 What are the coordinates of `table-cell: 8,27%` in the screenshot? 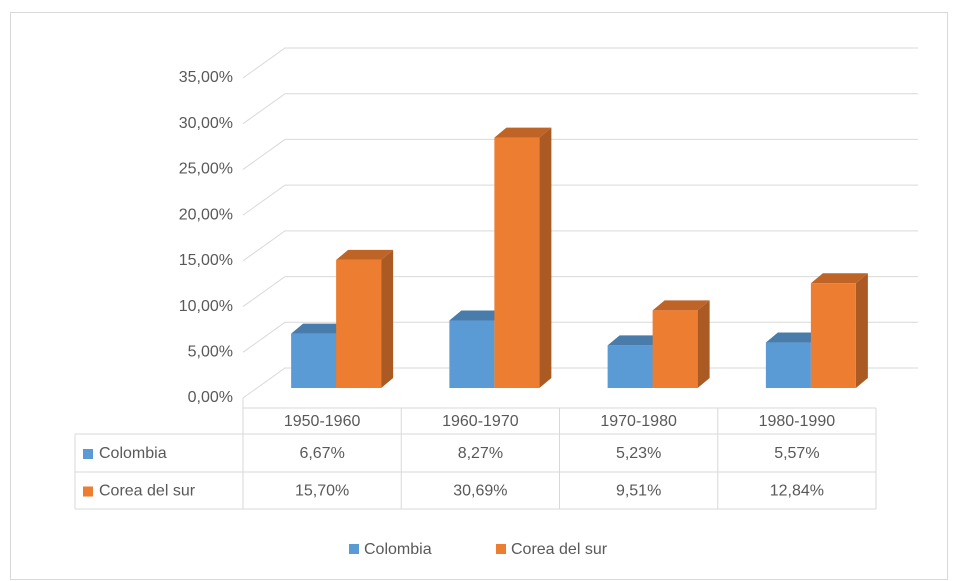 It's located at (480, 453).